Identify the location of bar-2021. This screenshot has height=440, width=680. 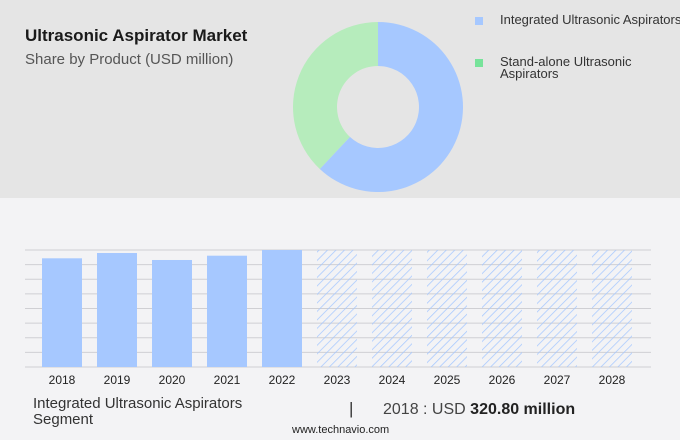
(227, 311).